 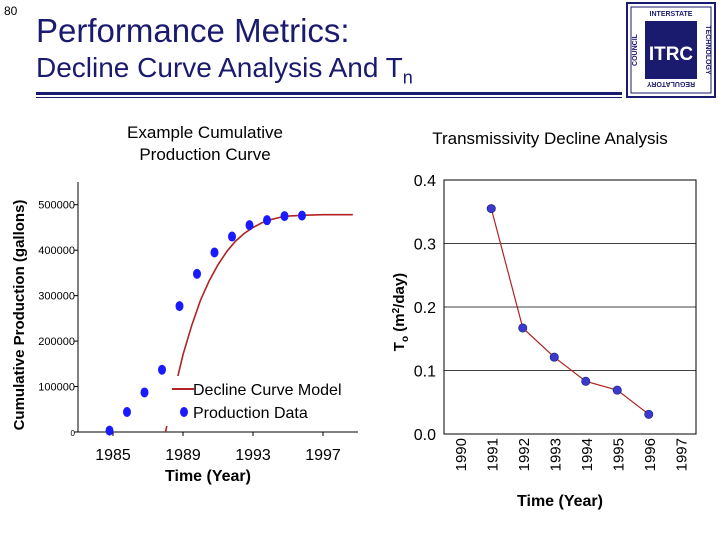 I want to click on left-y-tick-label: 200000, so click(x=56, y=342).